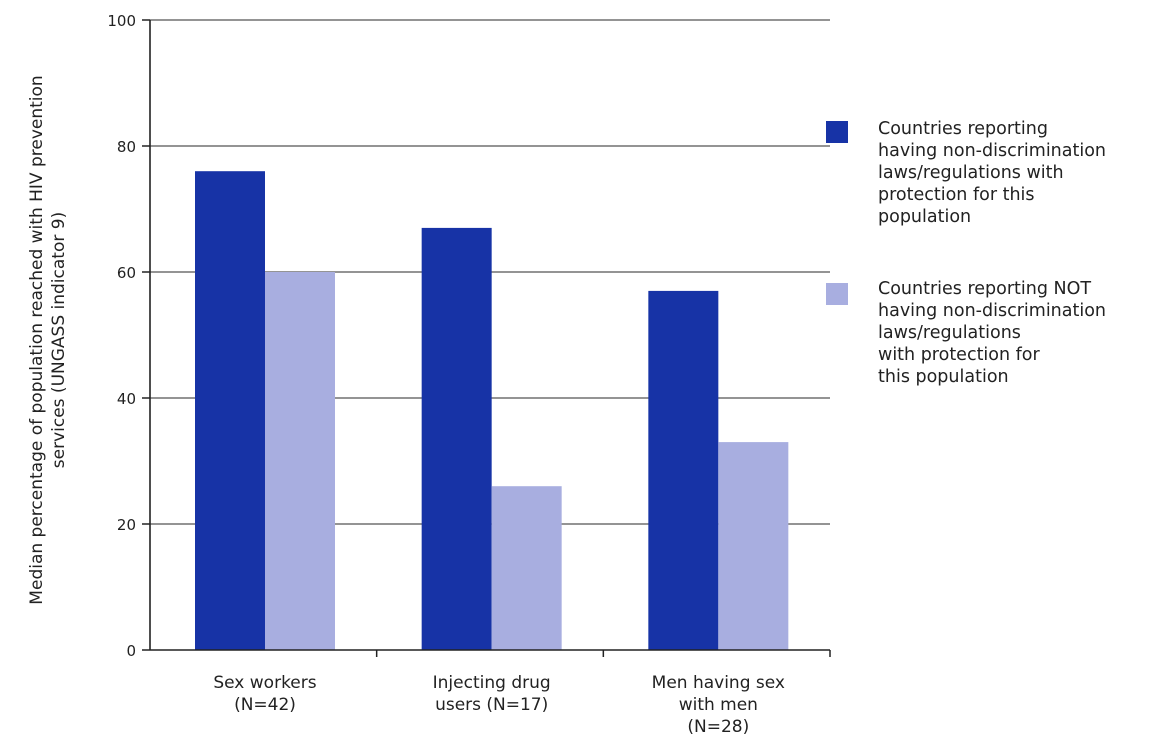  I want to click on y-tick-label: 40, so click(126, 399).